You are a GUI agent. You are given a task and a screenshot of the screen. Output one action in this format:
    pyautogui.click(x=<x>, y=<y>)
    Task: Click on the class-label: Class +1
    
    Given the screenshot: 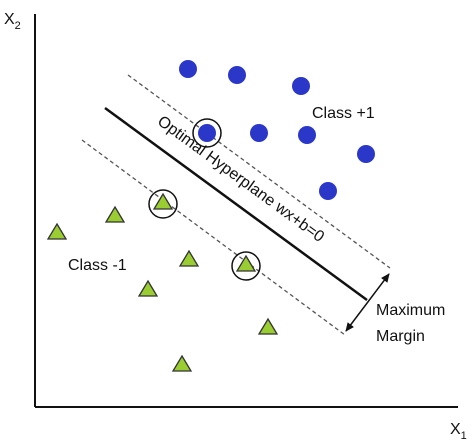 What is the action you would take?
    pyautogui.click(x=343, y=113)
    